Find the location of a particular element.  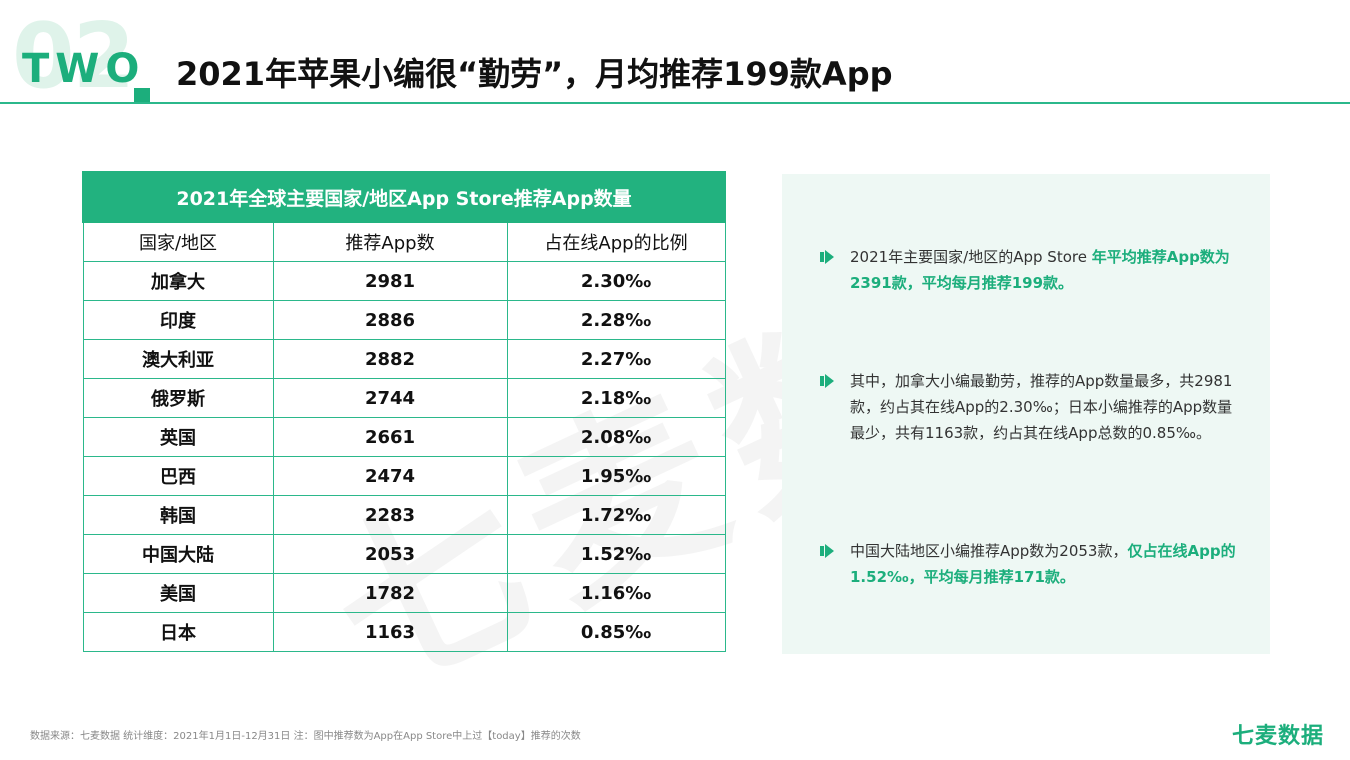

count-cell: 2882 is located at coordinates (390, 359).